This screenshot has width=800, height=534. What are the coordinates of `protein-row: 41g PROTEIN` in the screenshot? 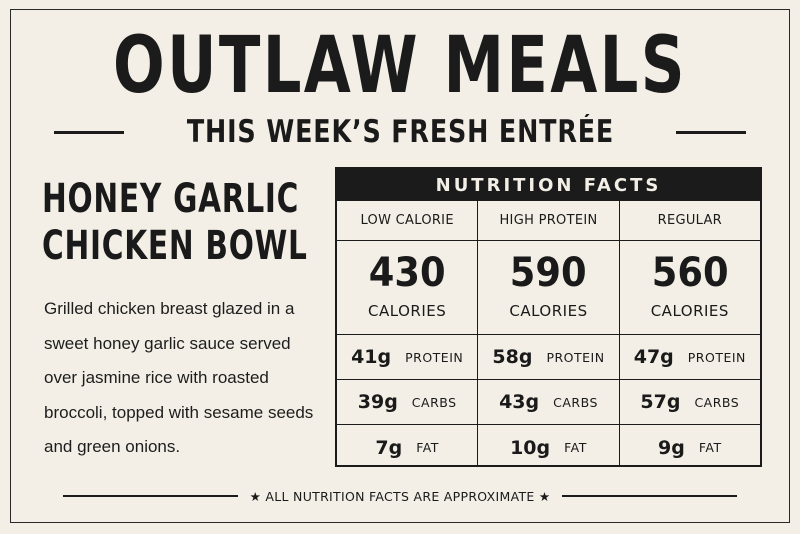 It's located at (407, 357).